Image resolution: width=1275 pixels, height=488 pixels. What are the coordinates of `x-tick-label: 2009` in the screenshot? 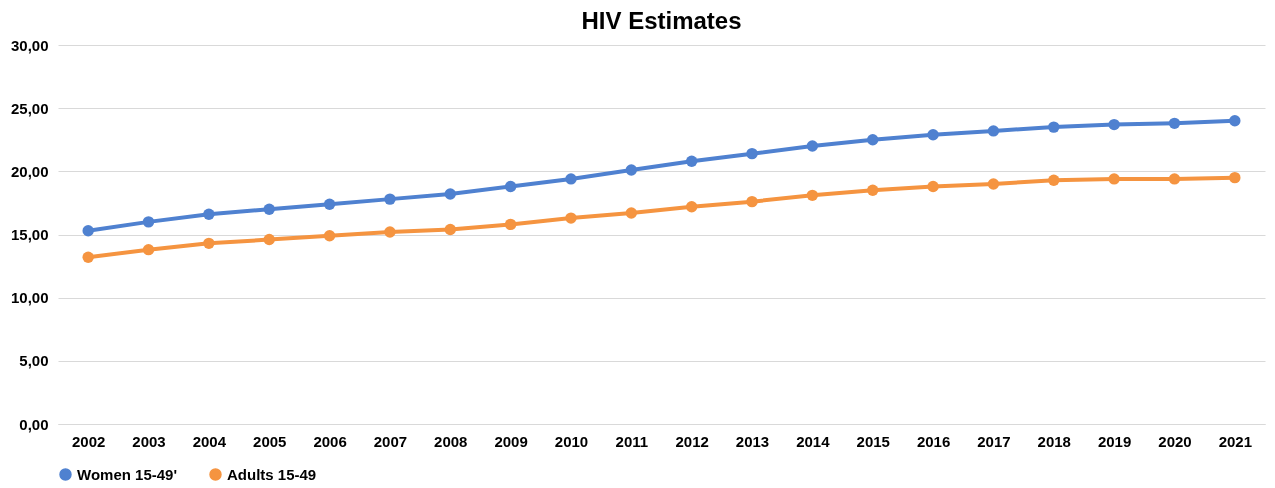 It's located at (511, 441).